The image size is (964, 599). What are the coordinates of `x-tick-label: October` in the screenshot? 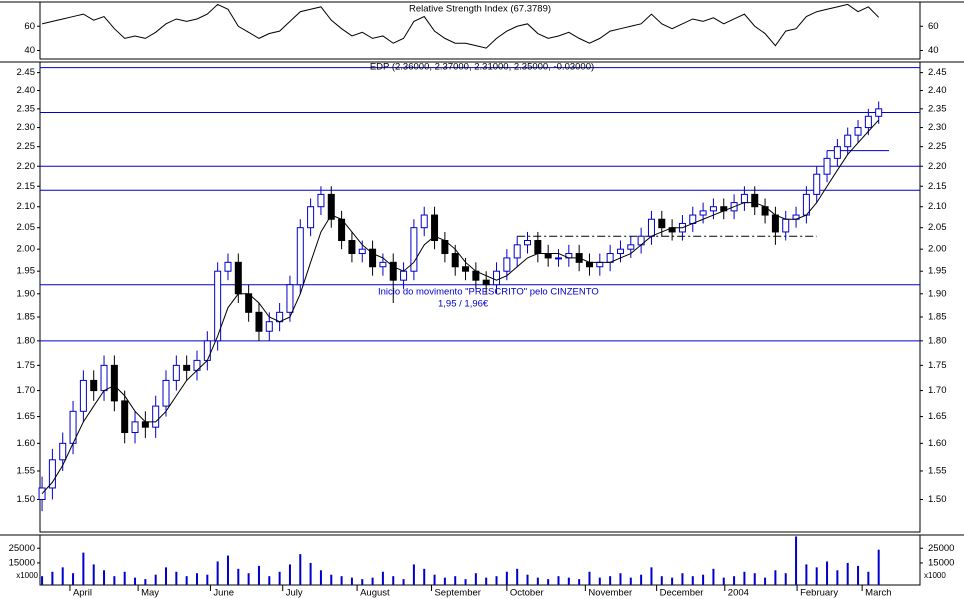 It's located at (527, 593).